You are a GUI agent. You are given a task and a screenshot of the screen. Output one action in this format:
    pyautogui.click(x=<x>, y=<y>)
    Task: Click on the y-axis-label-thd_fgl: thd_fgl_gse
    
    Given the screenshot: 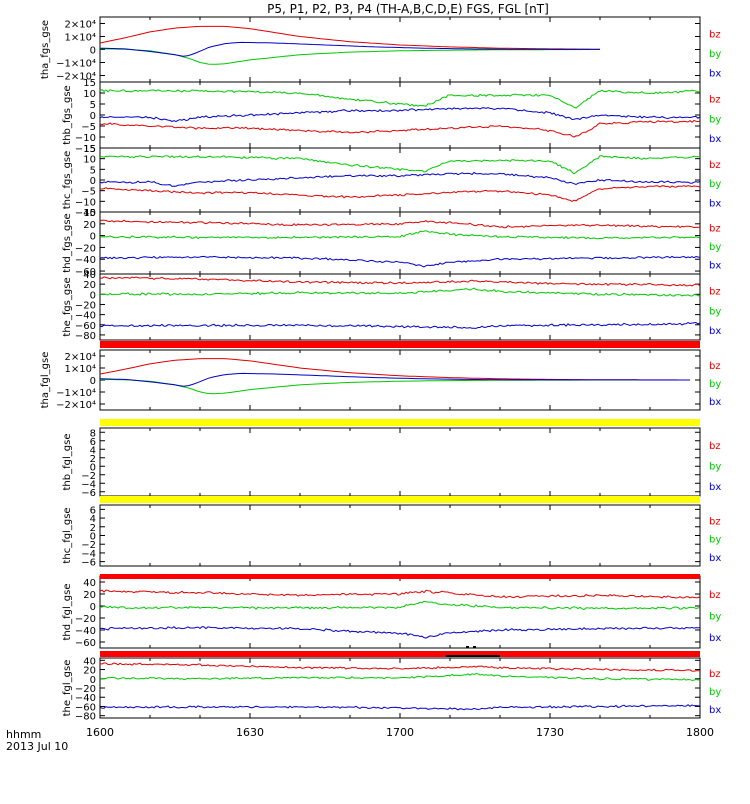 What is the action you would take?
    pyautogui.click(x=67, y=612)
    